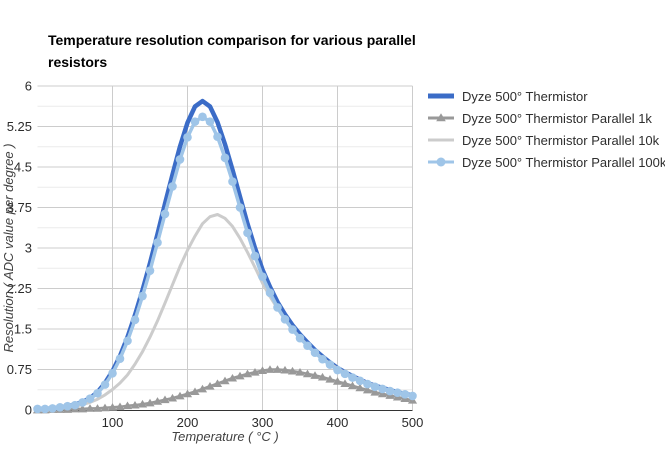 This screenshot has height=457, width=665. Describe the element at coordinates (8, 247) in the screenshot. I see `y-axis-title: Resolution ( ADC value per degree )` at that location.